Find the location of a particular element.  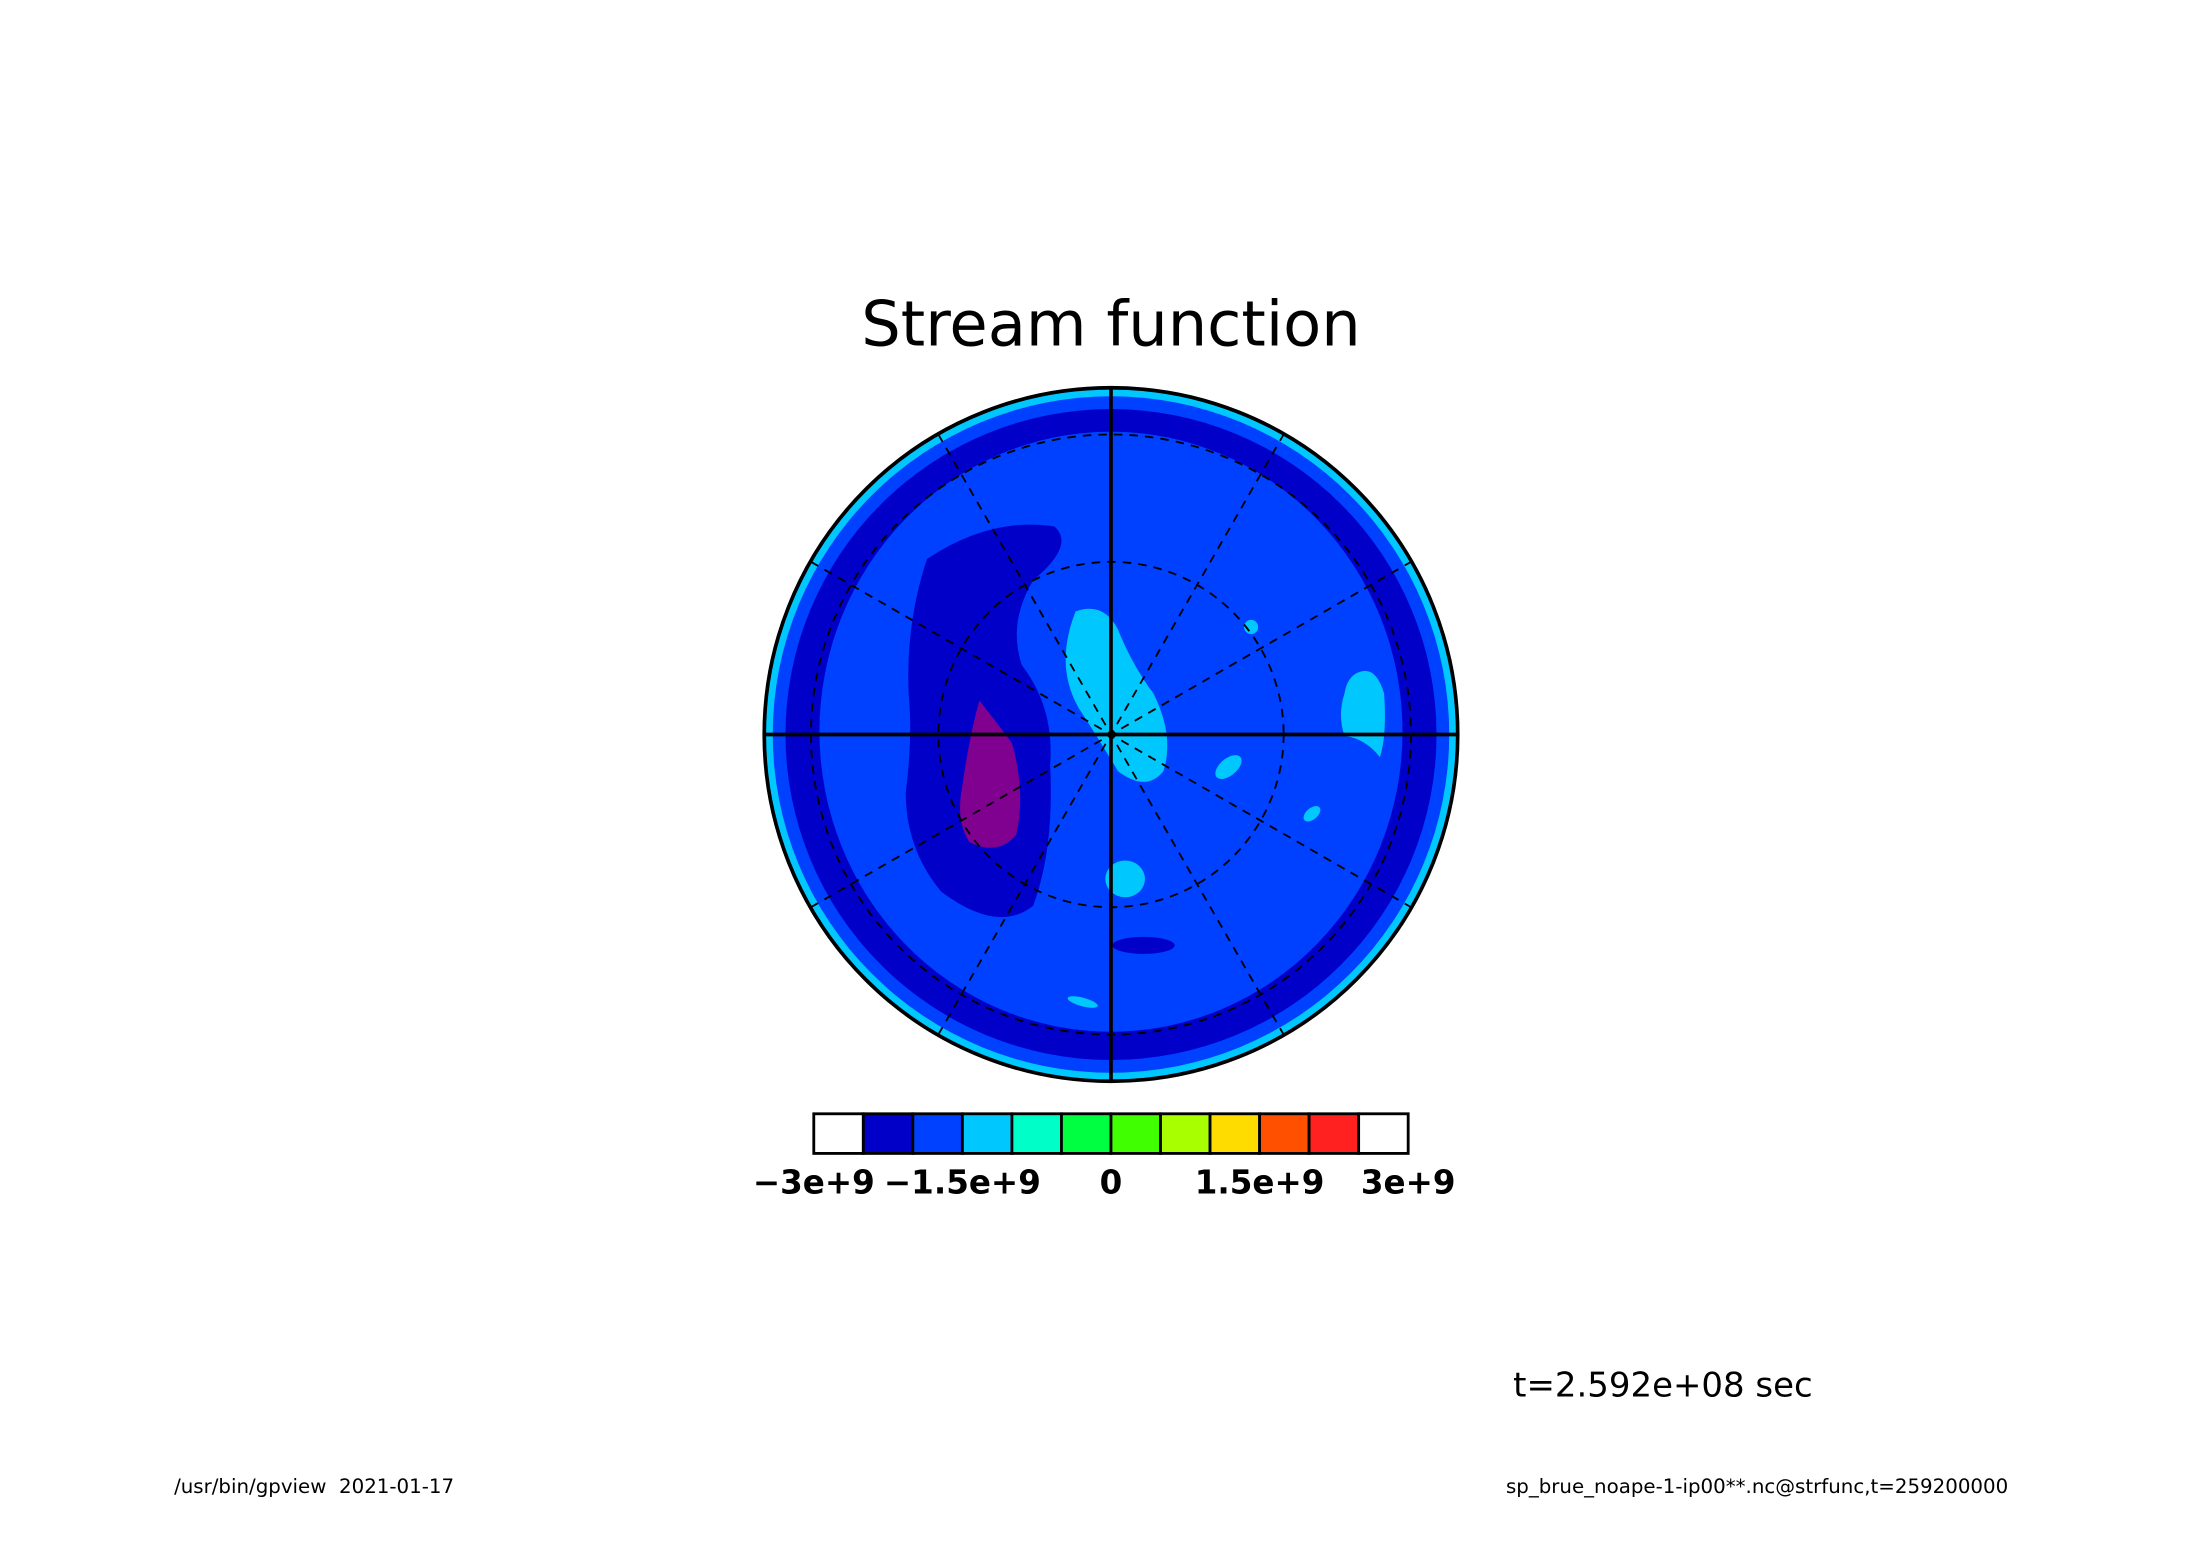

map-border is located at coordinates (1111, 734).